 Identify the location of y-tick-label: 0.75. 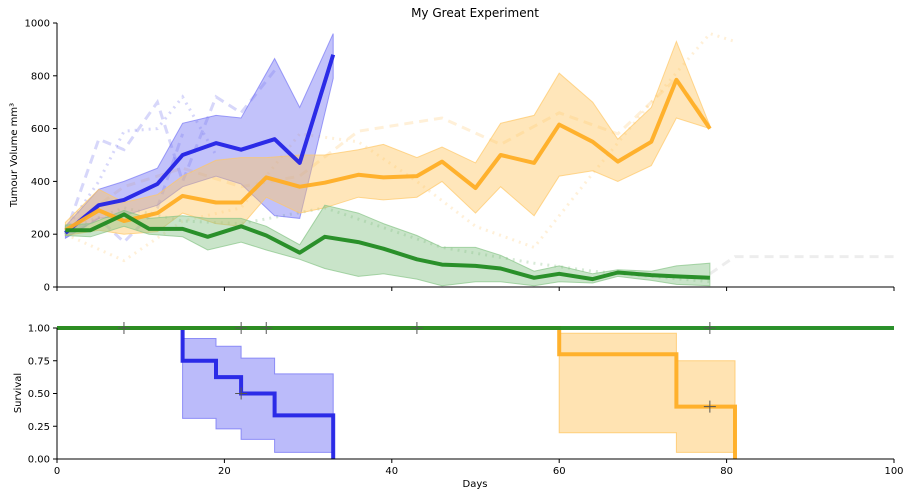
(39, 361).